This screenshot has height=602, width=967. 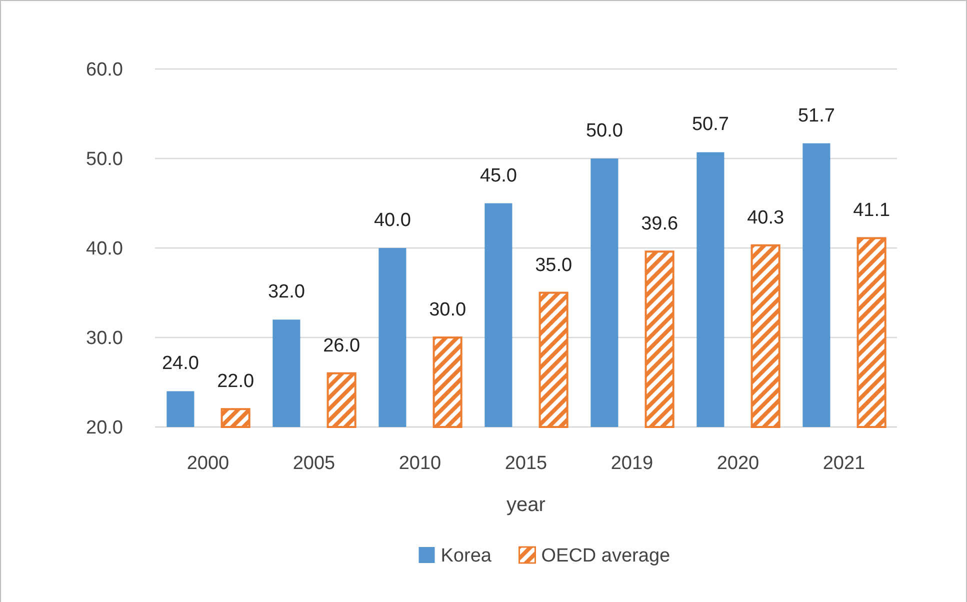 What do you see at coordinates (816, 115) in the screenshot?
I see `data-label: 51.7` at bounding box center [816, 115].